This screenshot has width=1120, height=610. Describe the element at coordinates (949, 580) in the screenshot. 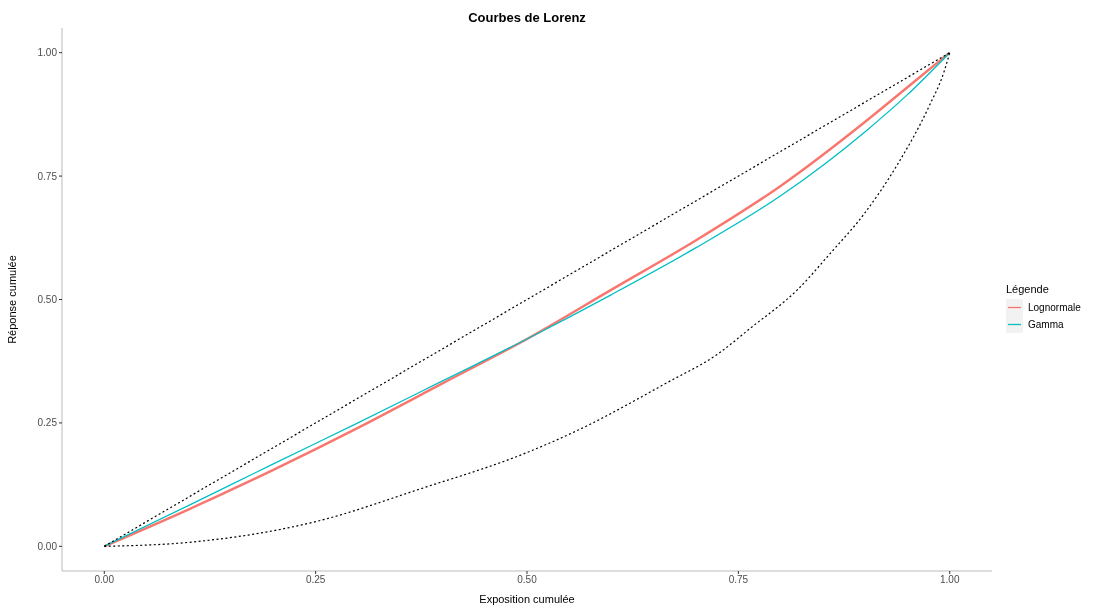

I see `x-tick-label: 1.00` at that location.